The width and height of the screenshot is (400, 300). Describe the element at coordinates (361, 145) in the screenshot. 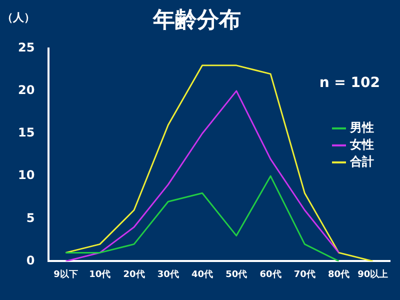

I see `legend-label: 女性` at that location.